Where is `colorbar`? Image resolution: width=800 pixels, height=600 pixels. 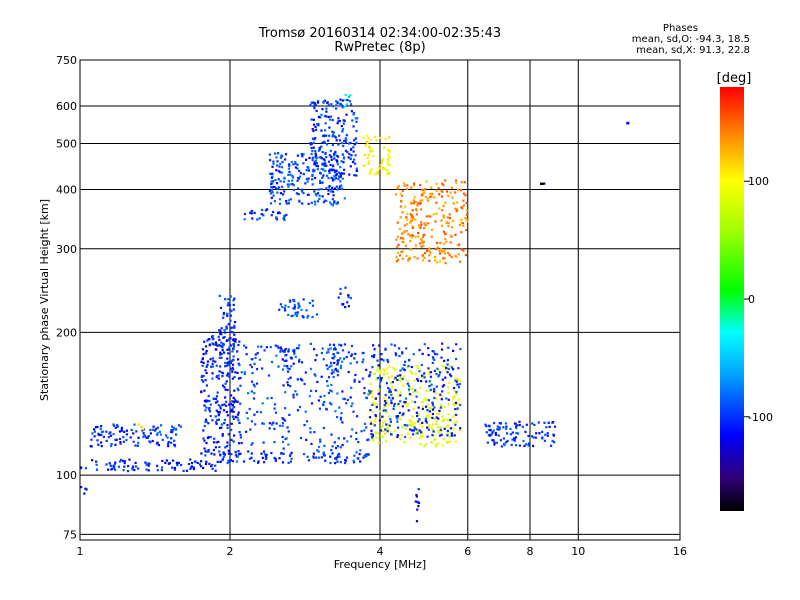
colorbar is located at coordinates (732, 299).